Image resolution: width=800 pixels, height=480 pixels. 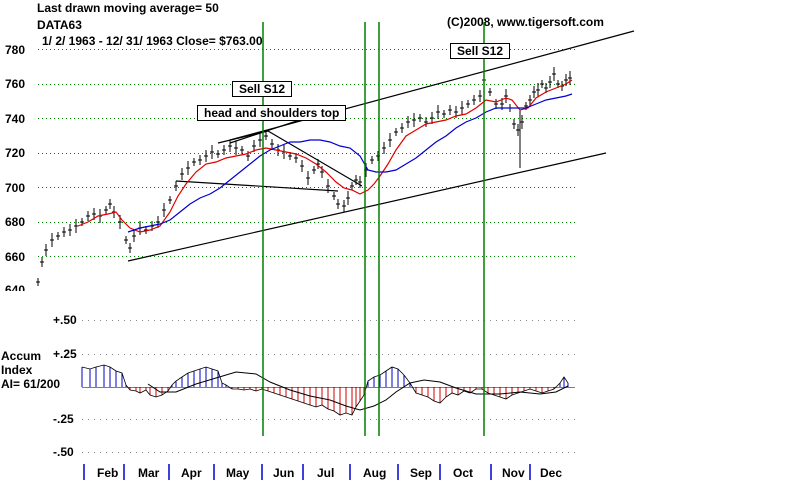 What do you see at coordinates (17, 370) in the screenshot?
I see `index-label: Index` at bounding box center [17, 370].